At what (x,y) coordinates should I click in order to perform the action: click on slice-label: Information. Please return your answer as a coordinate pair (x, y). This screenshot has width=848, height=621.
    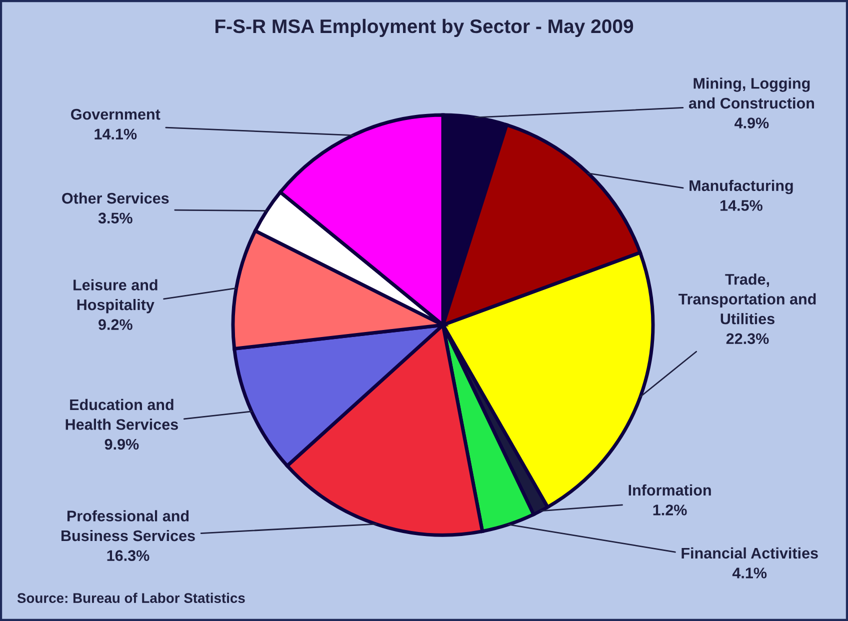
    Looking at the image, I should click on (669, 490).